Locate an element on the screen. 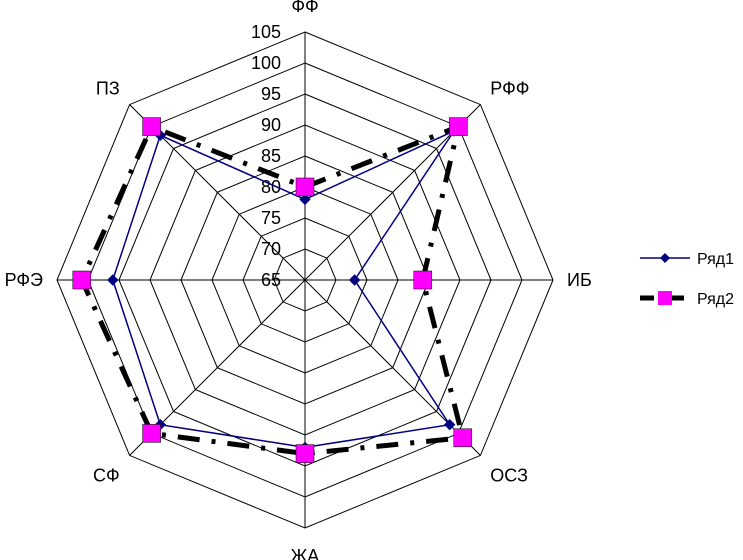 The width and height of the screenshot is (743, 560). tick-label-7: 100 is located at coordinates (266, 63).